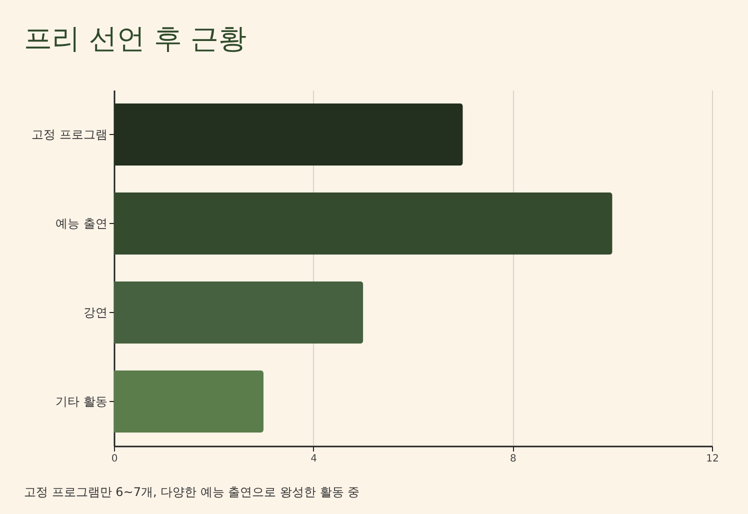  Describe the element at coordinates (135, 38) in the screenshot. I see `chart-title: 프리 선언 후 근황` at that location.